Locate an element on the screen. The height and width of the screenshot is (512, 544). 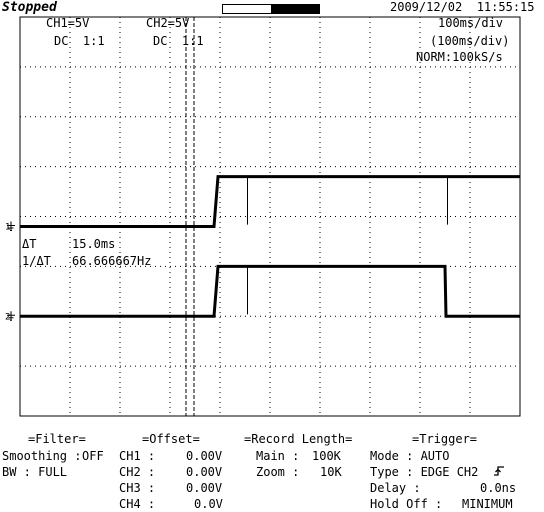
ch1-marker: 1 is located at coordinates (7, 227).